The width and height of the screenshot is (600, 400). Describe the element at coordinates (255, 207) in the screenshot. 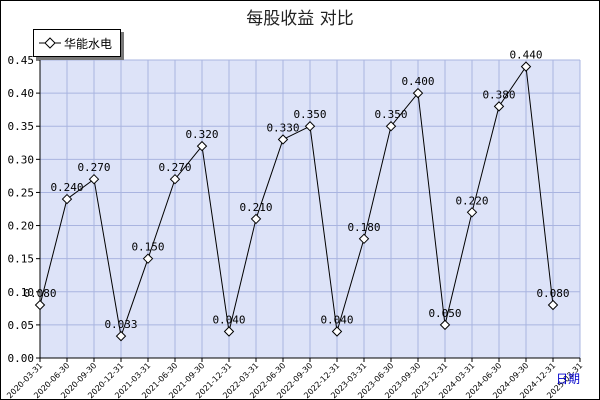

I see `data-label: 0.210` at that location.